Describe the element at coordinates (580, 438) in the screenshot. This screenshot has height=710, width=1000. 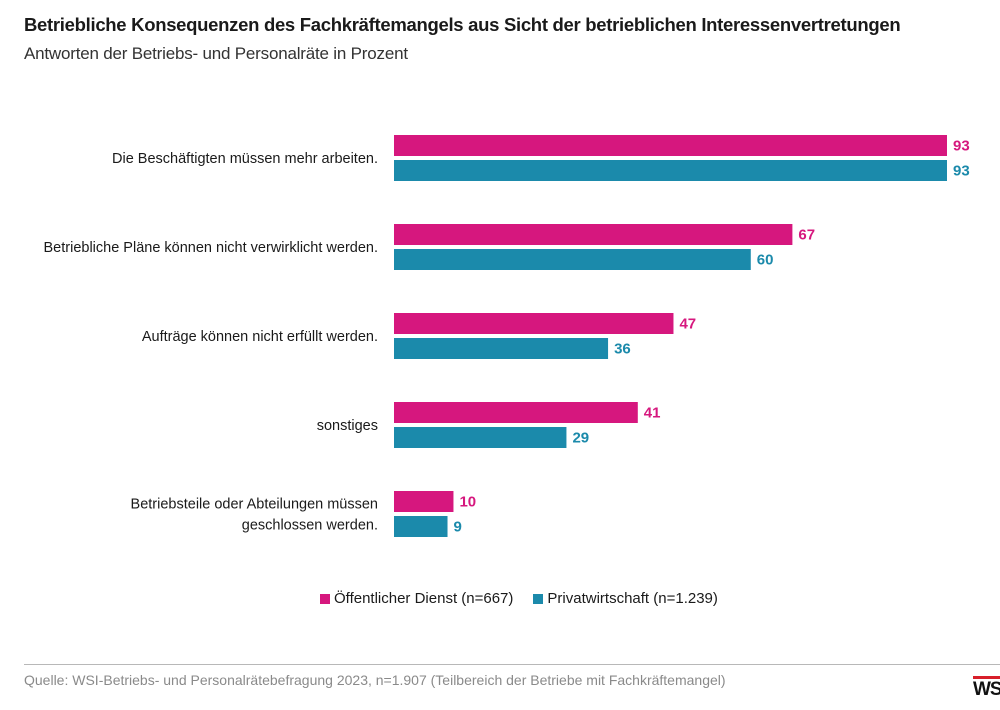
I see `data-label: 29` at that location.